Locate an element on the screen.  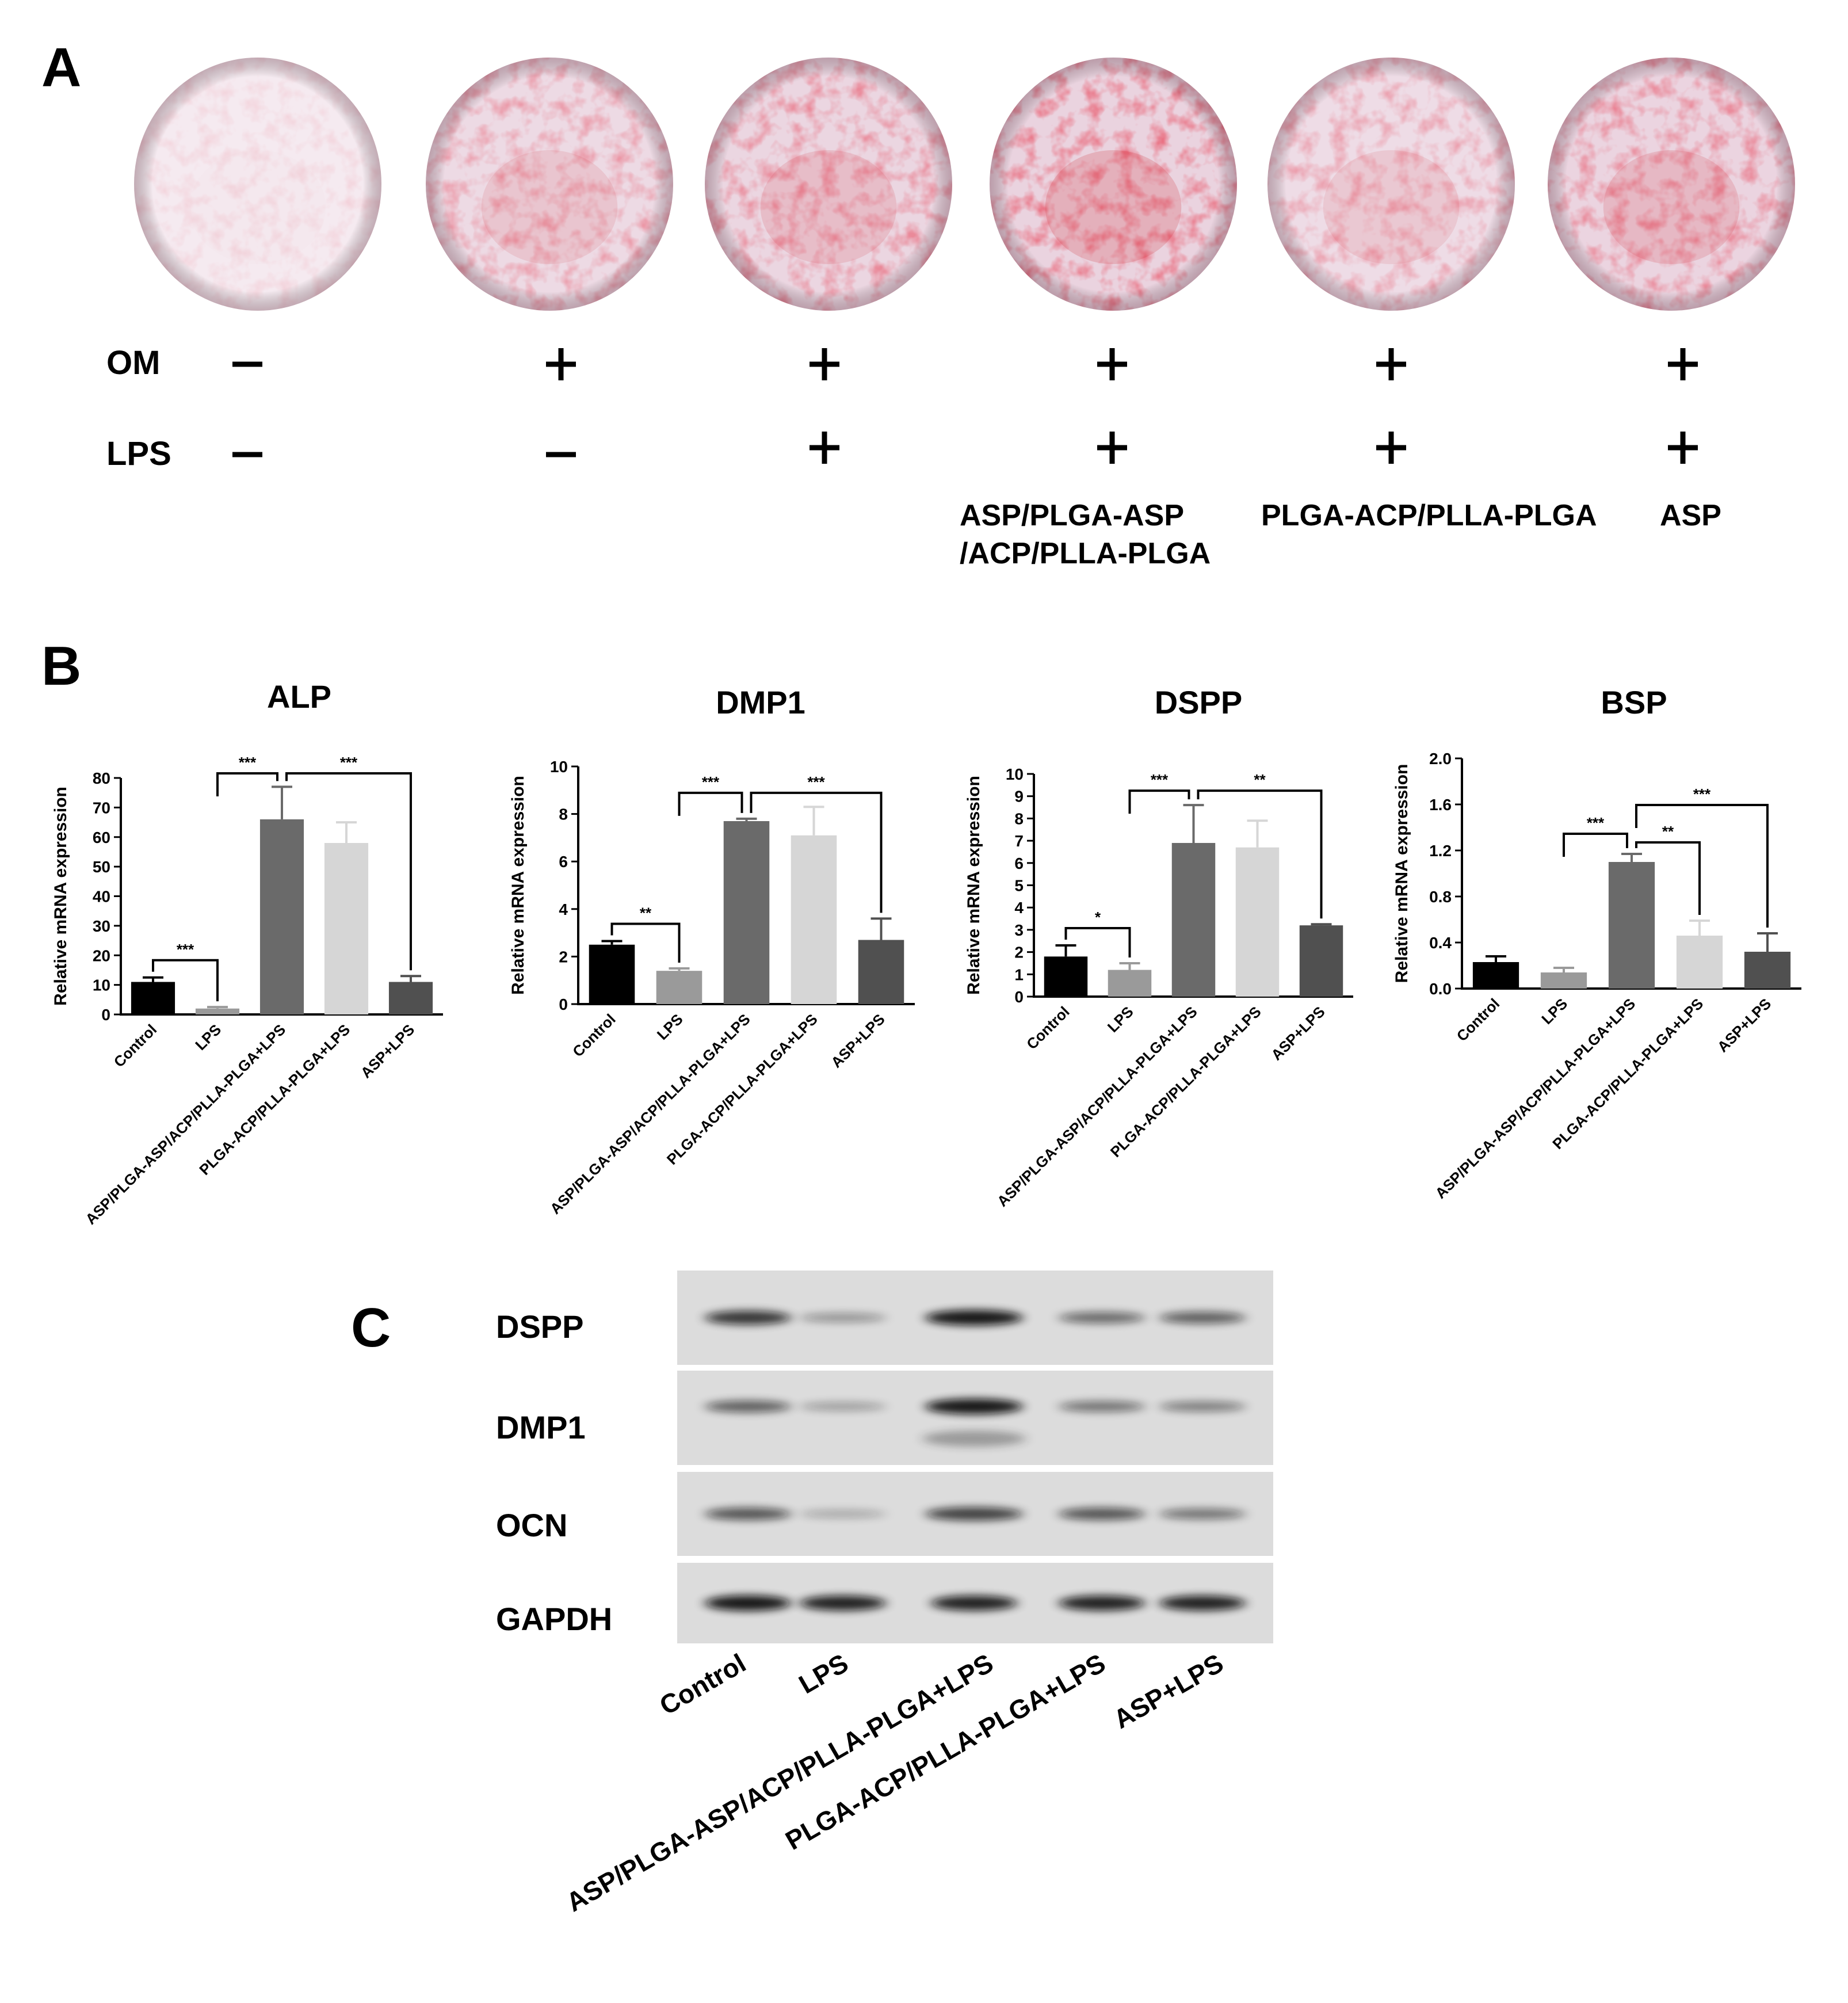
blot-row-label: OCN is located at coordinates (531, 1525).